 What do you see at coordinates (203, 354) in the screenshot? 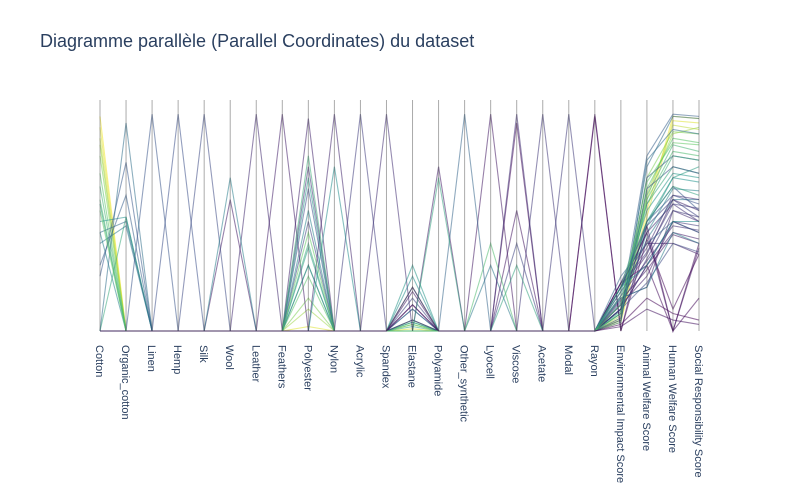
I see `axis-label-4: Silk` at bounding box center [203, 354].